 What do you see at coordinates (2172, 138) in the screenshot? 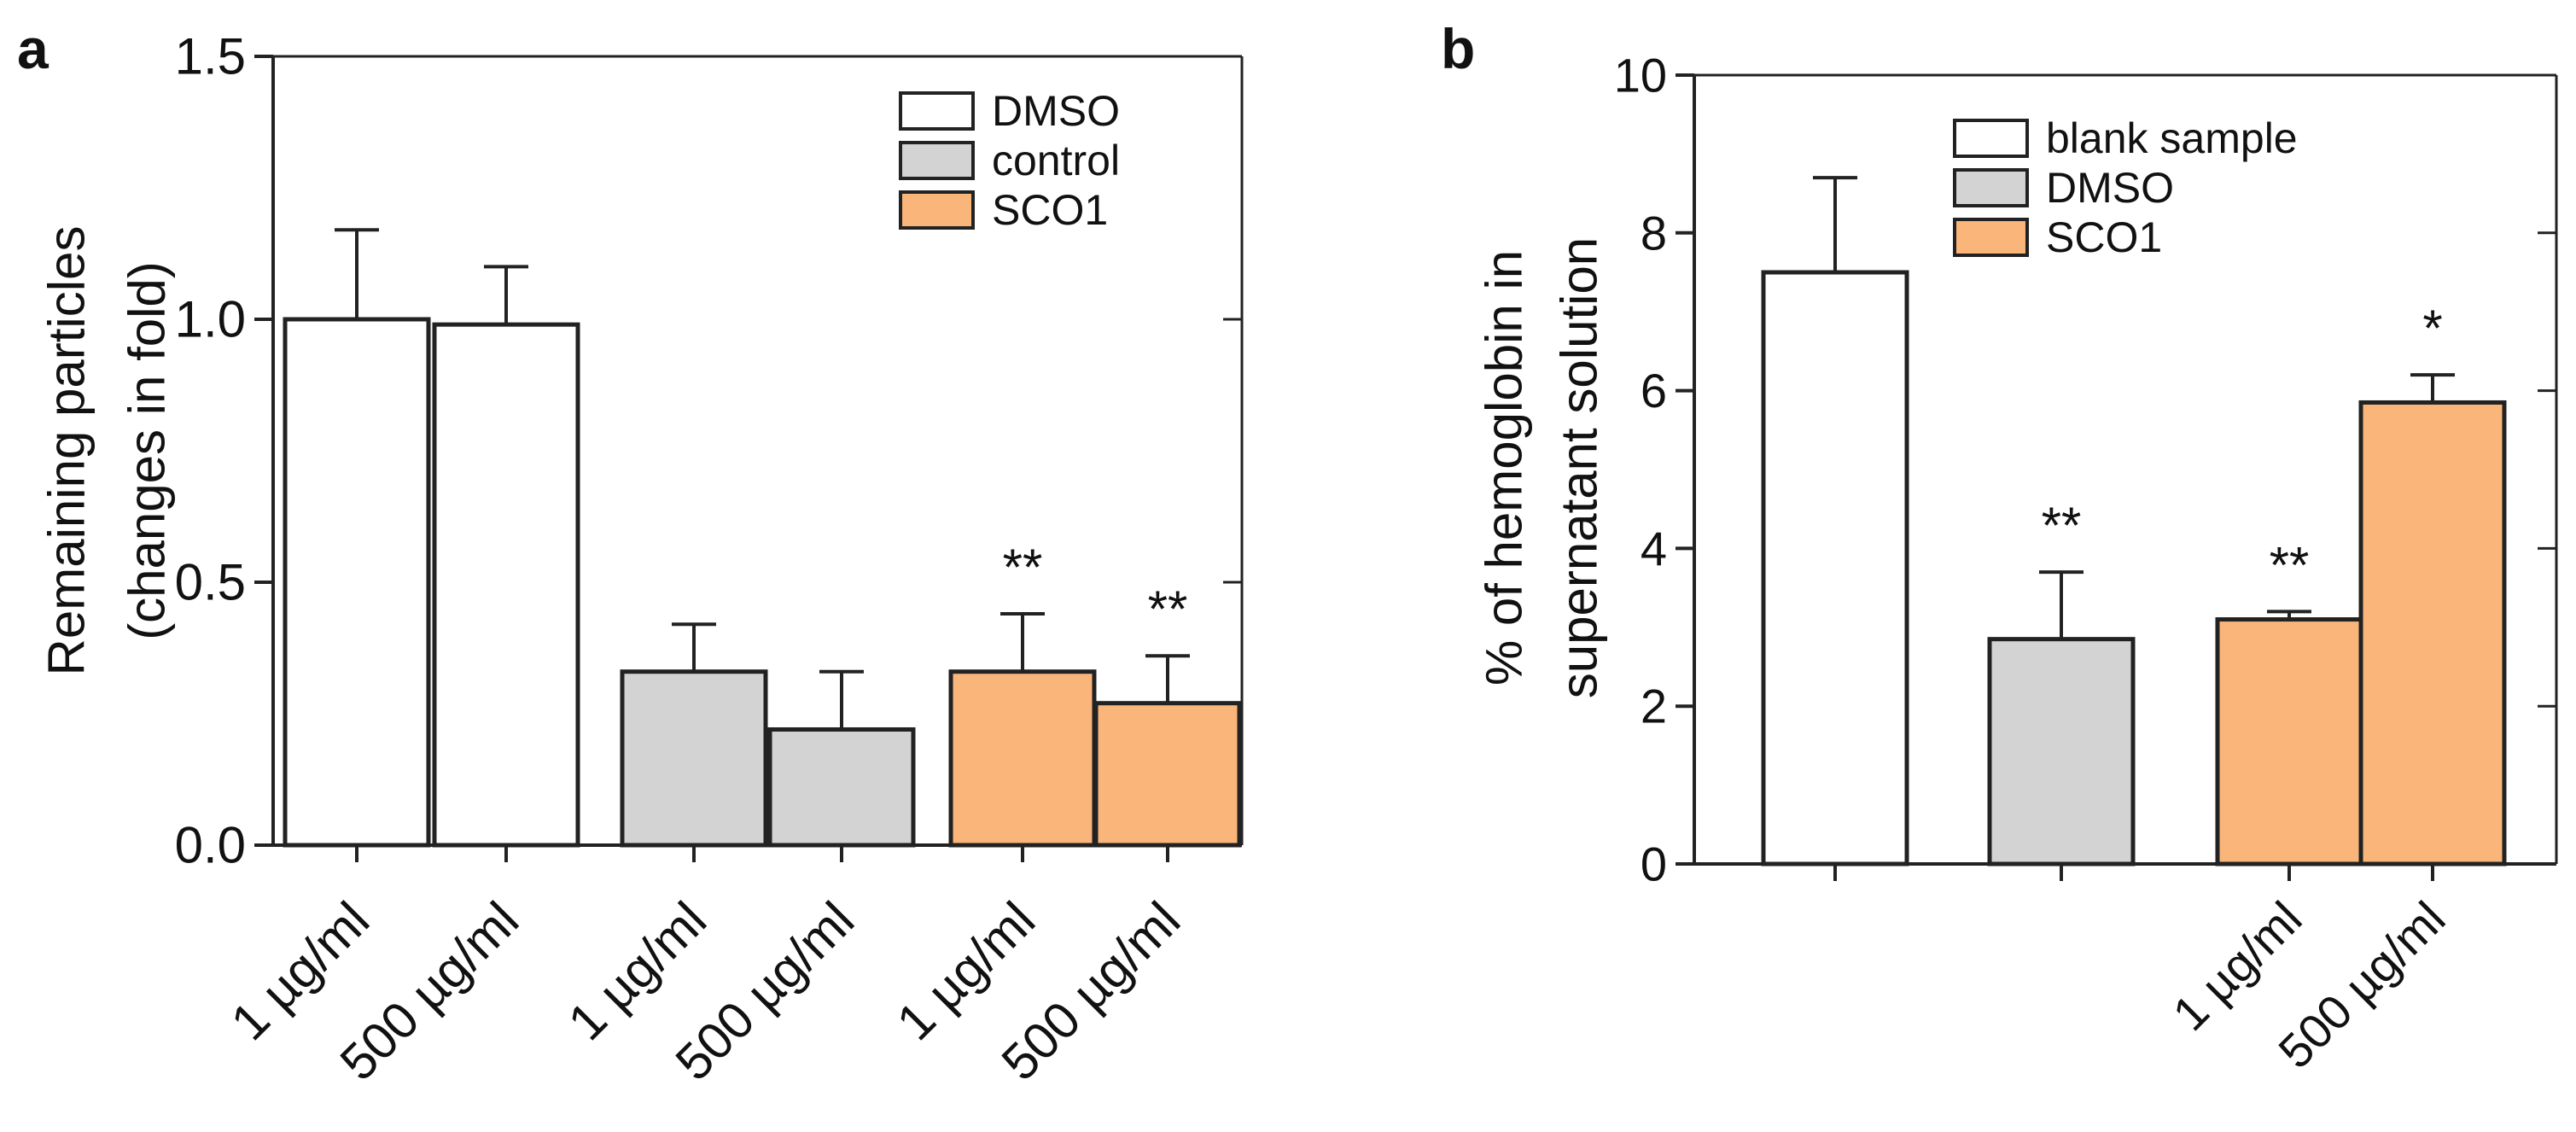
I see `legend-entry: blank sample` at bounding box center [2172, 138].